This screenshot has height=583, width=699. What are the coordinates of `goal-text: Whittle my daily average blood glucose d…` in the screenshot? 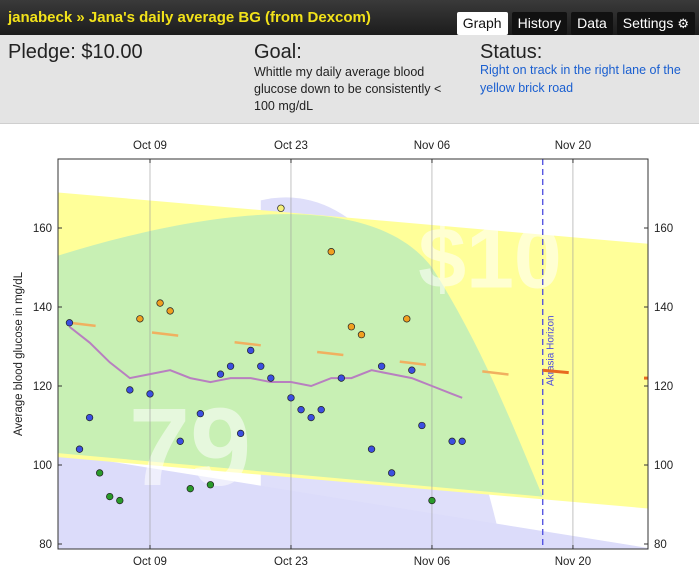 It's located at (348, 89).